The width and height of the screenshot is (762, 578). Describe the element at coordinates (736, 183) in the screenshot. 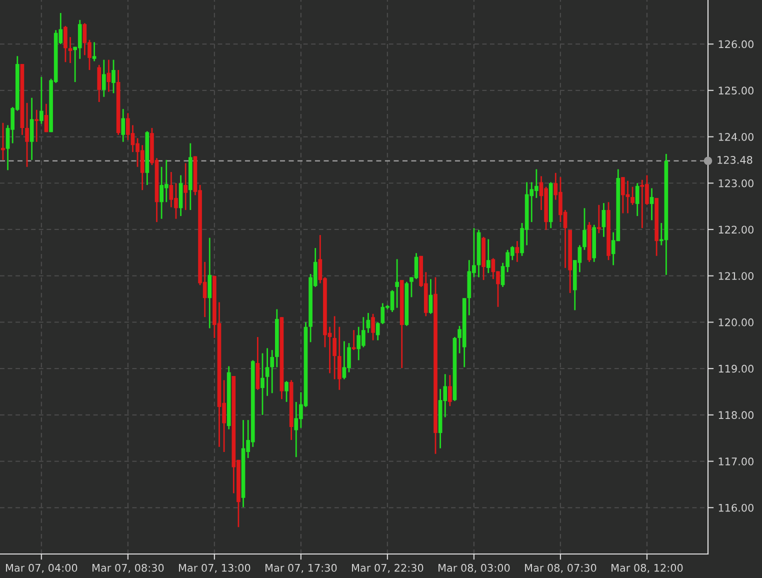

I see `y-tick-label: 123.00` at that location.